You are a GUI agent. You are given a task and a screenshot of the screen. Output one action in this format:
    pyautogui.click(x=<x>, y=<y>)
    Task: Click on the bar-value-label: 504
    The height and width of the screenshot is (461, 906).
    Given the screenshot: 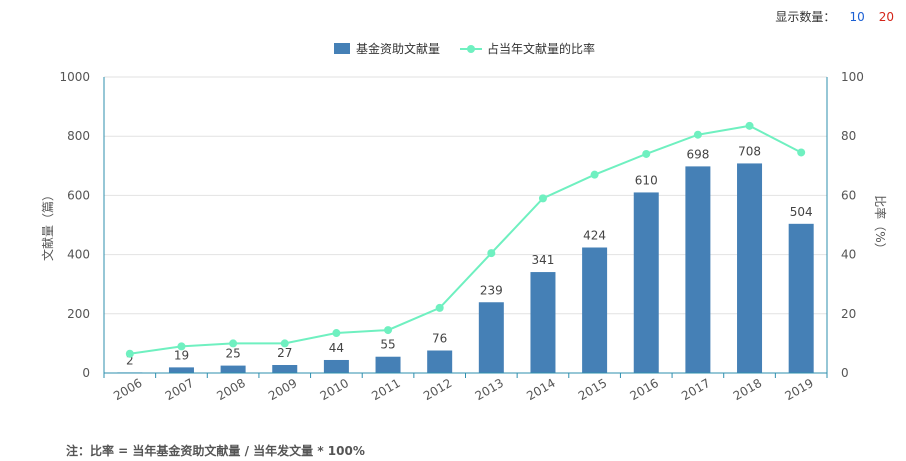 What is the action you would take?
    pyautogui.click(x=801, y=212)
    